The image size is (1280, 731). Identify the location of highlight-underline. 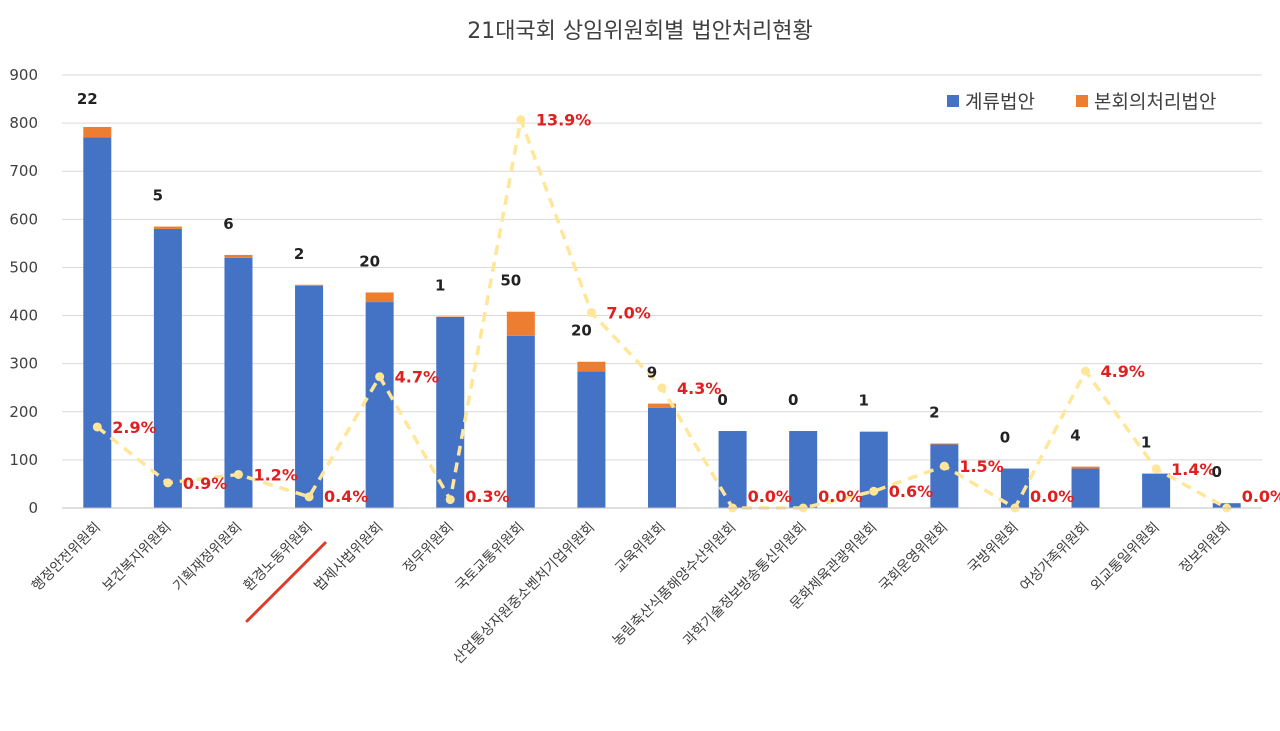
(286, 582).